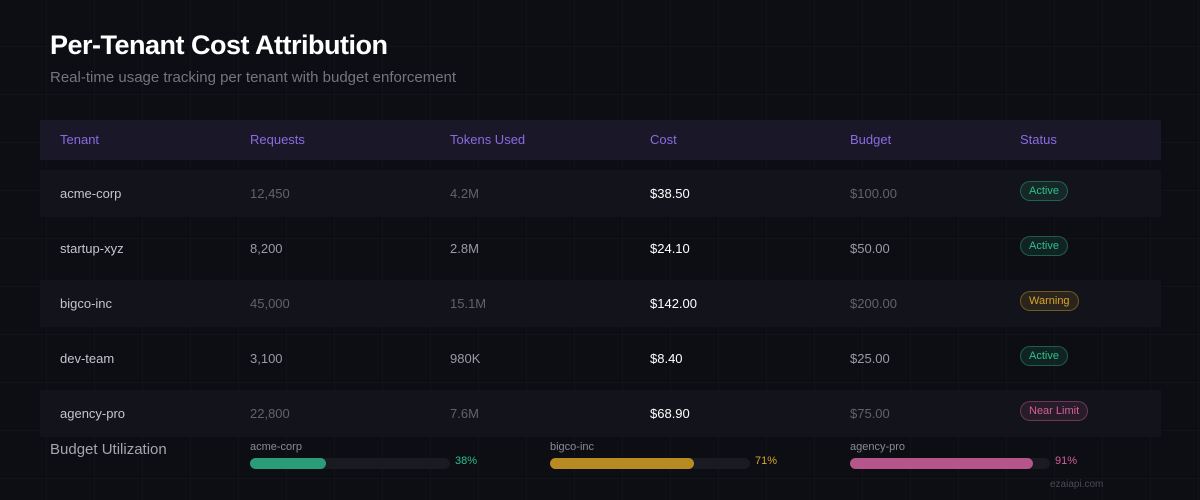 The image size is (1200, 500). Describe the element at coordinates (370, 456) in the screenshot. I see `utilization-bar-group: acme-corp 38%` at that location.